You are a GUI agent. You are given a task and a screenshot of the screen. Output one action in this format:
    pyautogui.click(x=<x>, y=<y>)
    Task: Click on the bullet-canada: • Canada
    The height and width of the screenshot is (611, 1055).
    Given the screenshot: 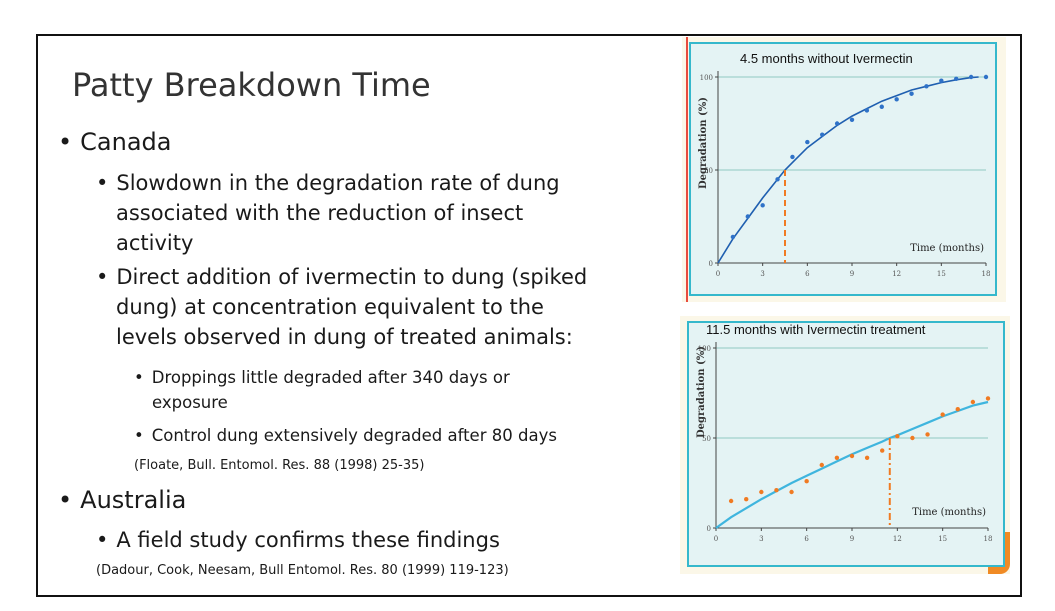 What is the action you would take?
    pyautogui.click(x=114, y=142)
    